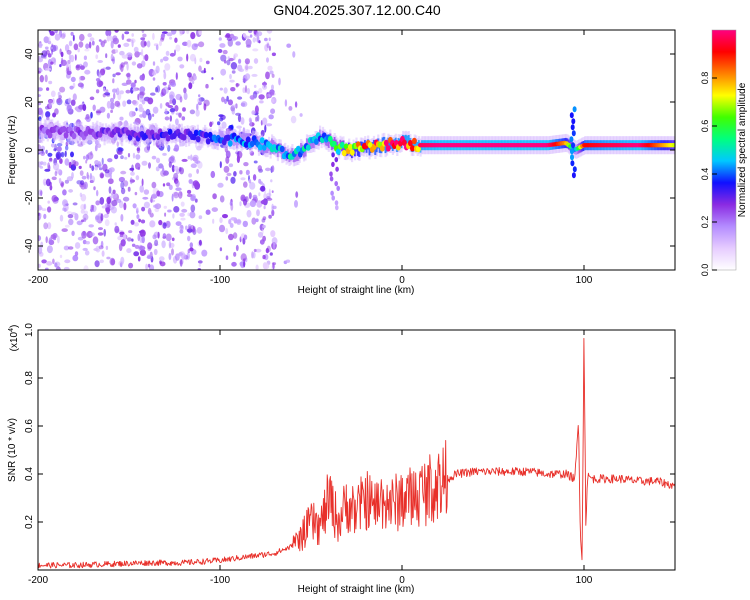 This screenshot has height=600, width=750. What do you see at coordinates (356, 158) in the screenshot?
I see `heatmap-ridge` at bounding box center [356, 158].